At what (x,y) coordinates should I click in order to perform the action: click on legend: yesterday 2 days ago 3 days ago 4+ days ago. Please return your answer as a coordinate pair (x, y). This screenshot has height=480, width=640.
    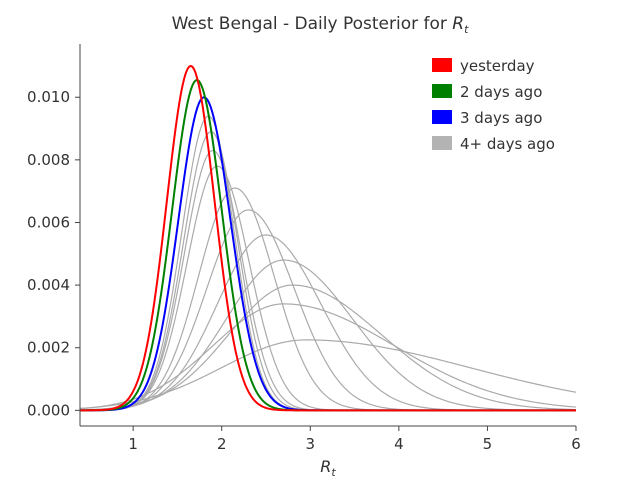
    Looking at the image, I should click on (493, 105).